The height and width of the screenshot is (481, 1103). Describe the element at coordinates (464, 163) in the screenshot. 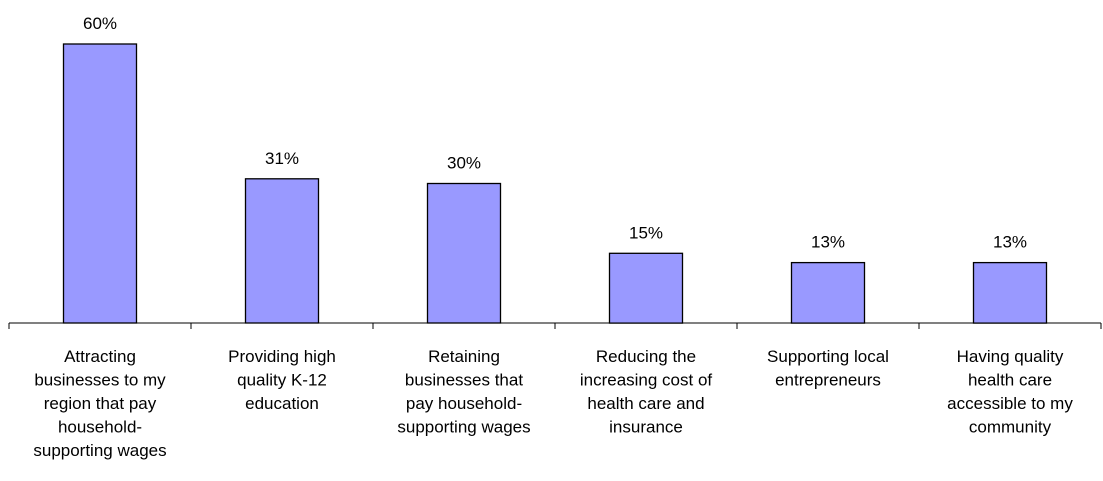

I see `data-label-3: 30%` at that location.